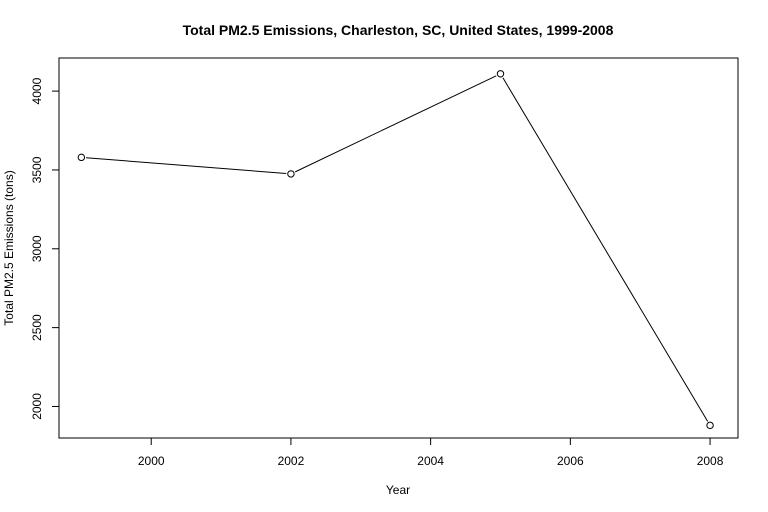 This screenshot has width=768, height=512. Describe the element at coordinates (431, 453) in the screenshot. I see `x-axis: 2000 2002 2004 2006 2008` at that location.